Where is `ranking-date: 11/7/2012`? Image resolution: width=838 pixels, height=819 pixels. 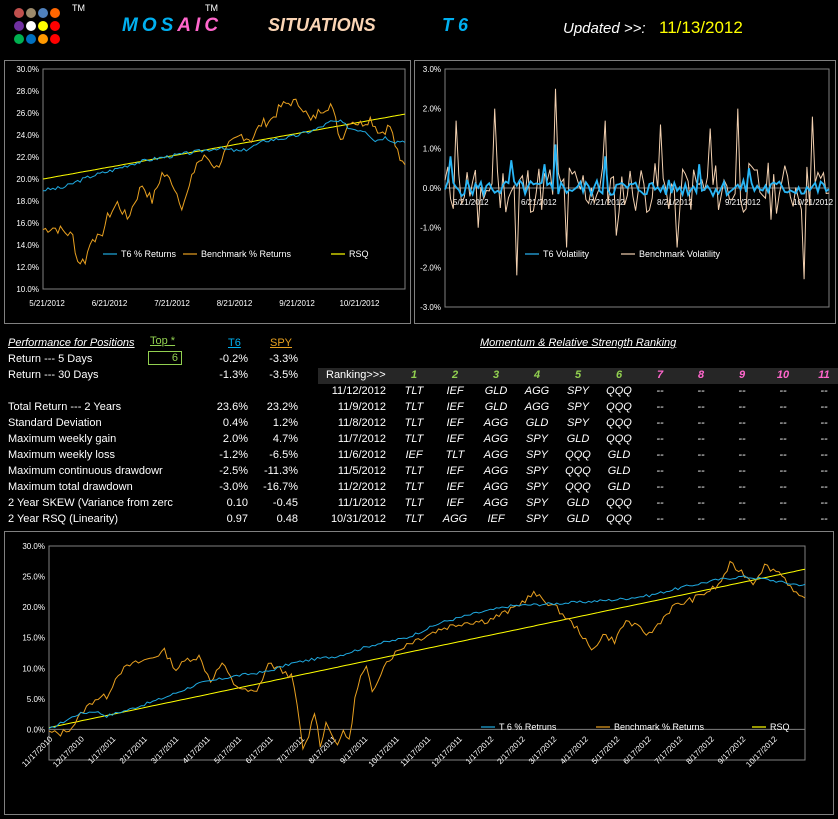
ranking-date: 11/7/2012 is located at coordinates (361, 439).